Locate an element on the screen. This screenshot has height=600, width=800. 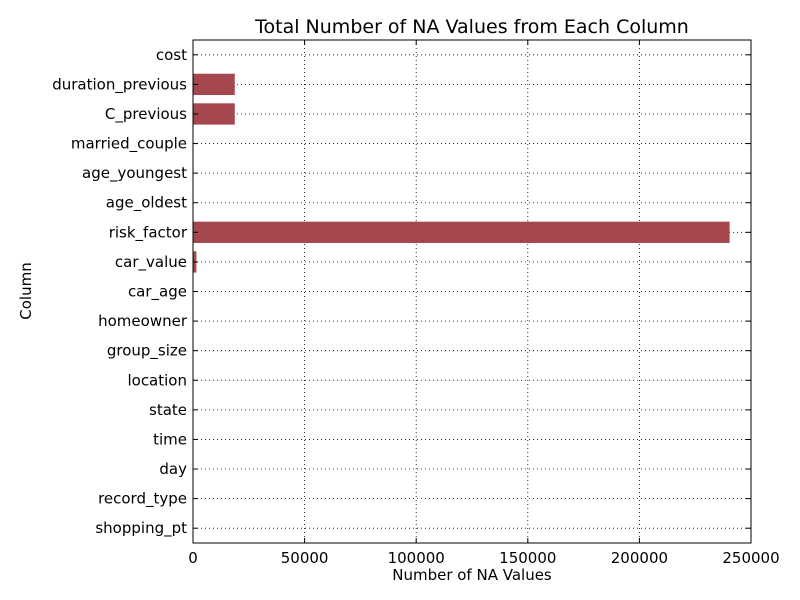
x-tick-label: 200000 is located at coordinates (639, 558).